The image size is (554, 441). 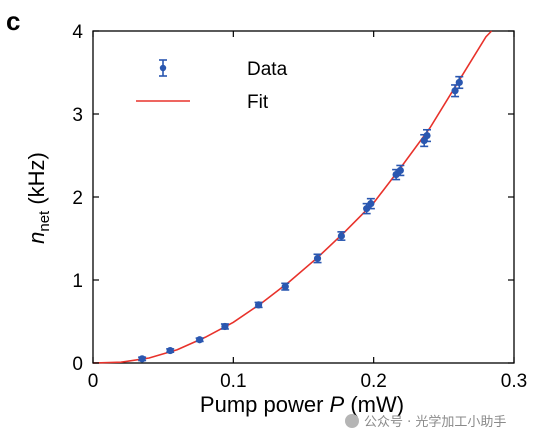 What do you see at coordinates (38, 198) in the screenshot?
I see `y-axis-label: nnet (kHz)` at bounding box center [38, 198].